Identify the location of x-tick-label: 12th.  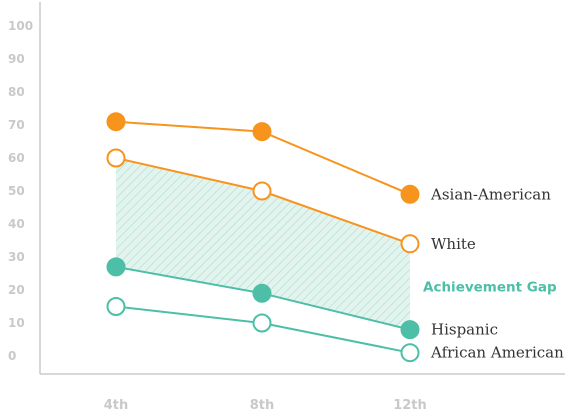
(410, 405).